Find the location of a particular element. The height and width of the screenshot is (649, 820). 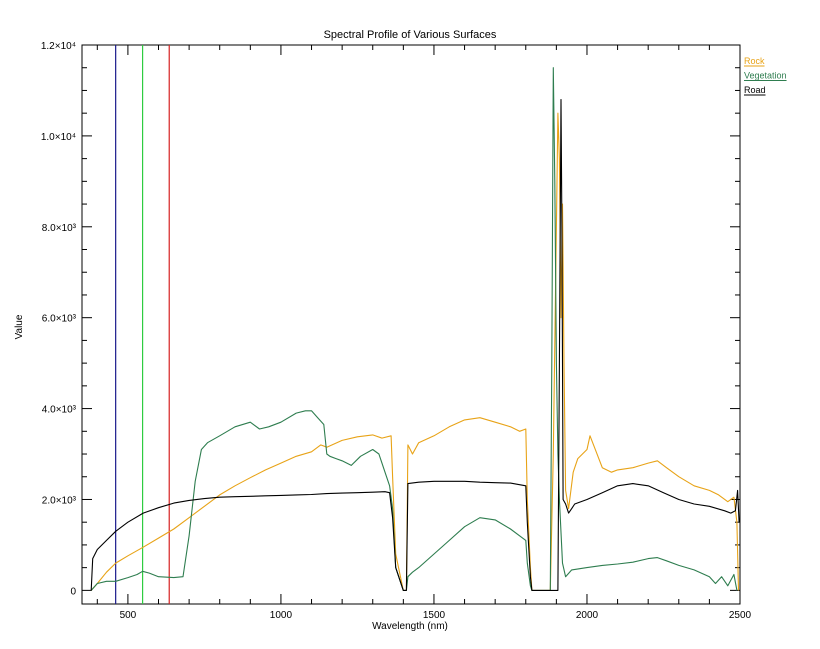

band-marker-lines is located at coordinates (142, 324).